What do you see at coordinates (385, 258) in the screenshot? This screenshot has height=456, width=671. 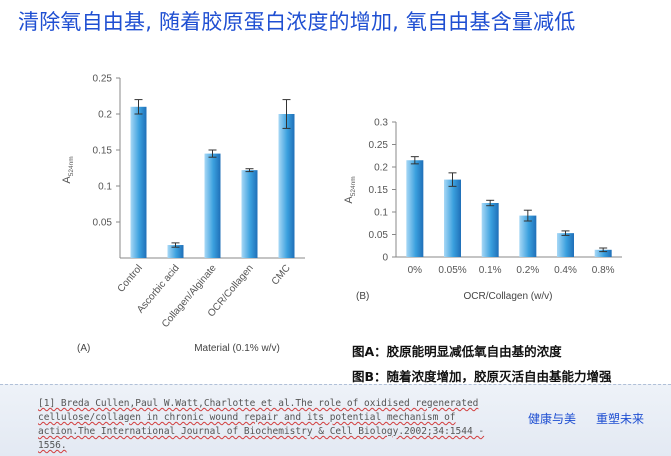 I see `y-tick-label: 0` at bounding box center [385, 258].